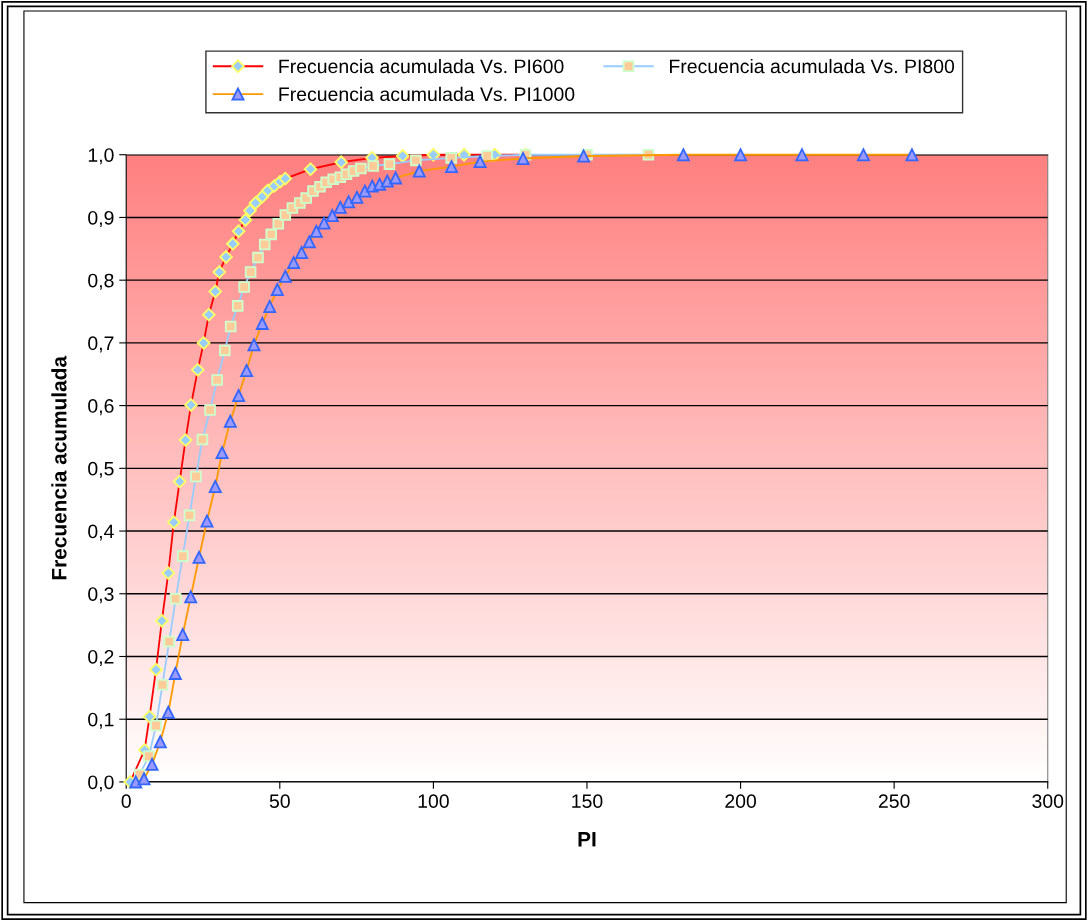 The height and width of the screenshot is (921, 1088). What do you see at coordinates (279, 801) in the screenshot?
I see `x-tick-label: 50` at bounding box center [279, 801].